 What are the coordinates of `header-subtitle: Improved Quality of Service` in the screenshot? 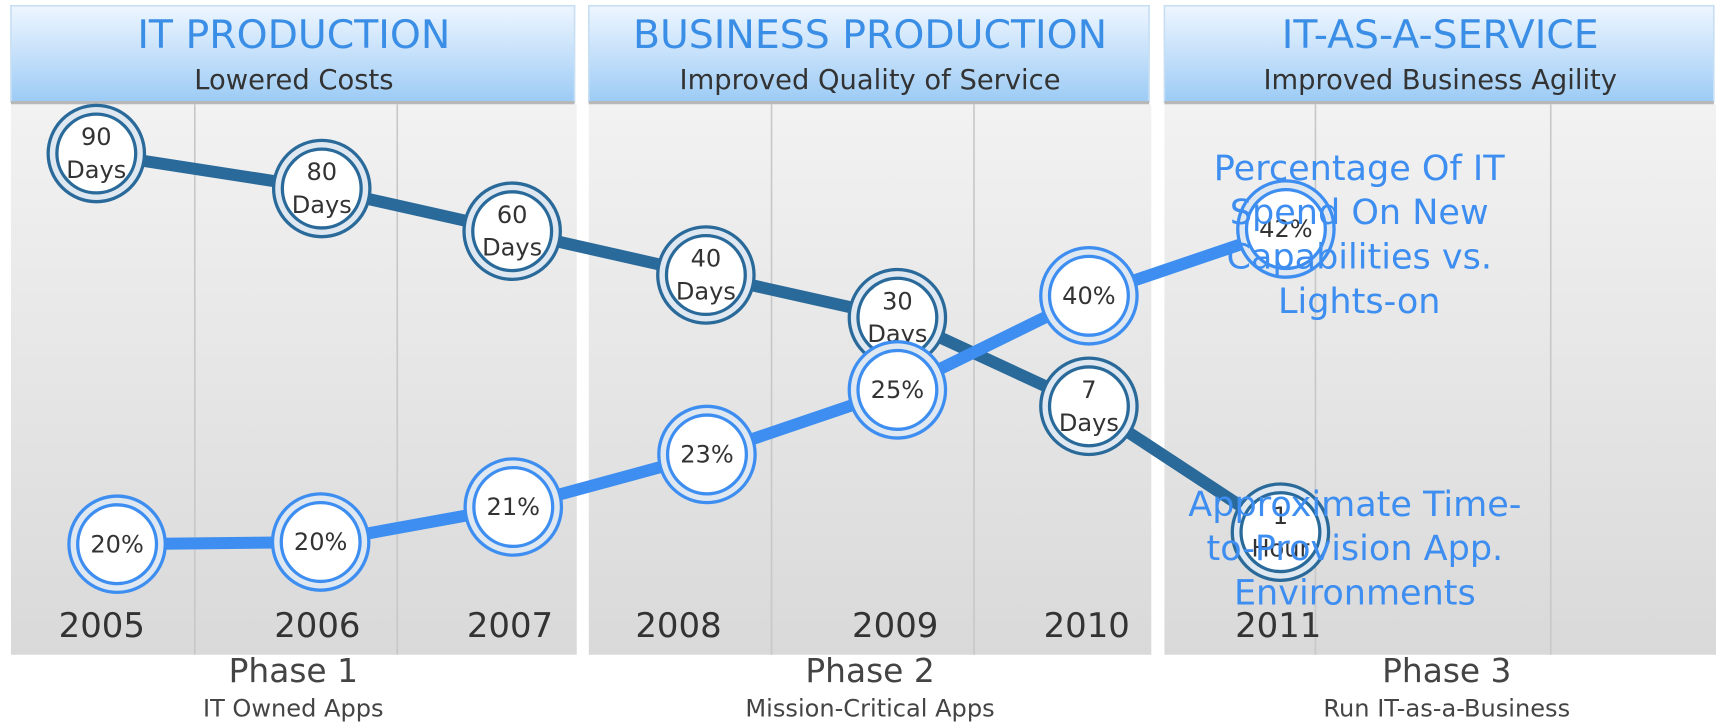 It's located at (870, 80).